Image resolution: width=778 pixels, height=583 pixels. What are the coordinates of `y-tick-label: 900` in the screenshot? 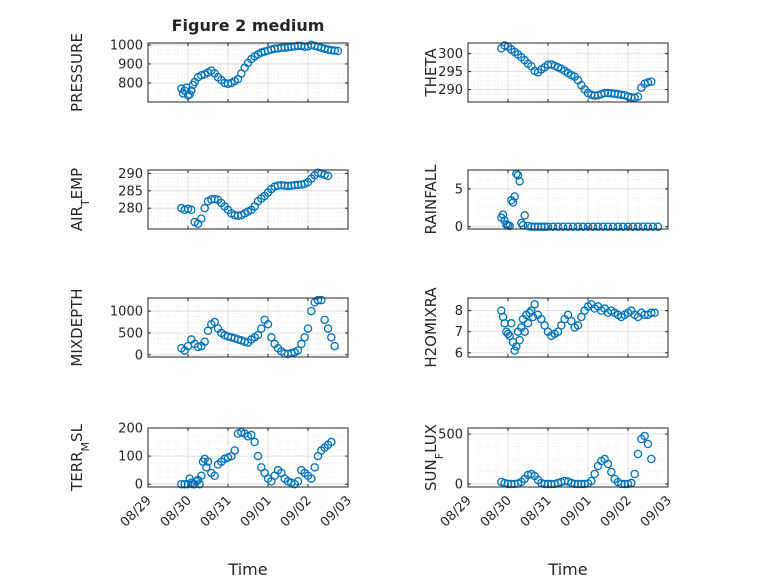 It's located at (130, 64).